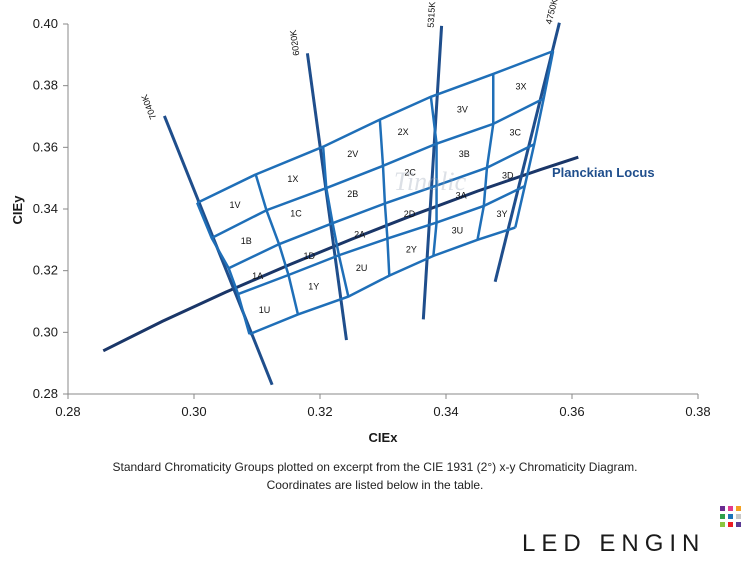 The width and height of the screenshot is (750, 577). Describe the element at coordinates (313, 287) in the screenshot. I see `bin-label-1y: 1Y` at that location.